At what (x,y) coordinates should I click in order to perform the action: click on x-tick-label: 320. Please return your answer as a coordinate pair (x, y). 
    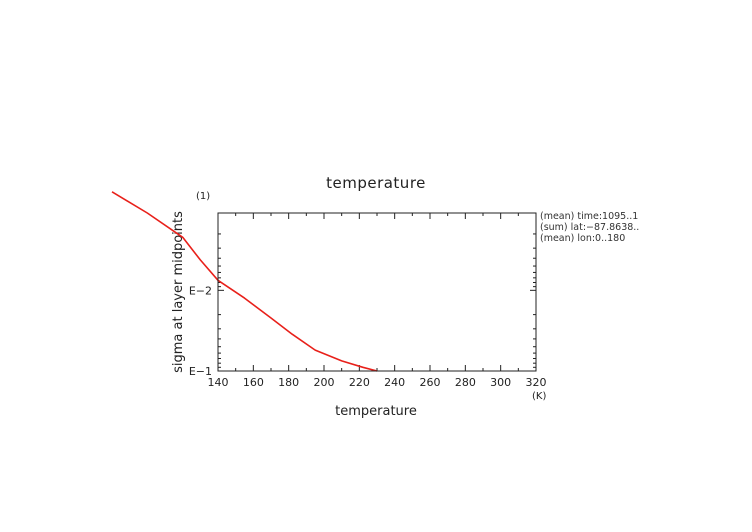
    Looking at the image, I should click on (536, 382).